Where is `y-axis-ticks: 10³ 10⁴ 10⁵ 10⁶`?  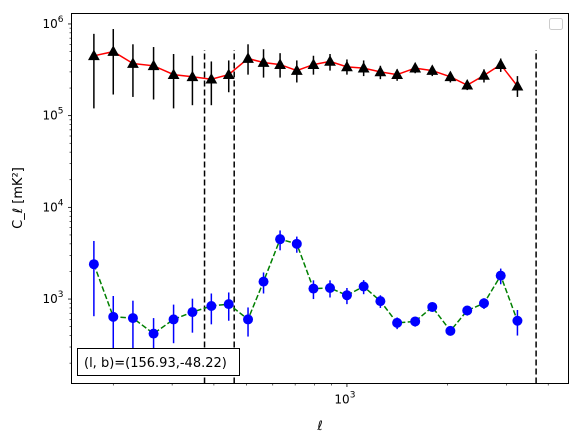 y-axis-ticks: 10³ 10⁴ 10⁵ 10⁶ is located at coordinates (57, 189).